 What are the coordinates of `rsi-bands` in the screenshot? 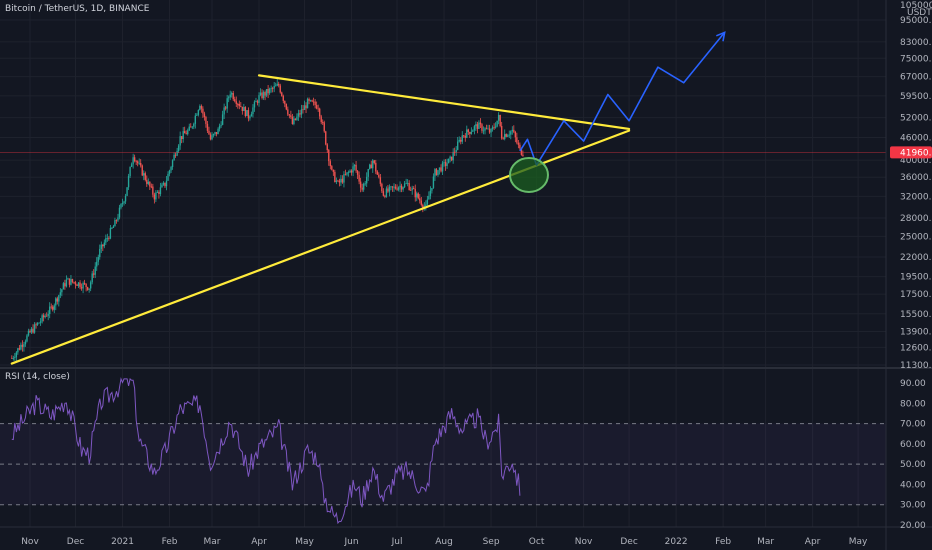 It's located at (443, 464).